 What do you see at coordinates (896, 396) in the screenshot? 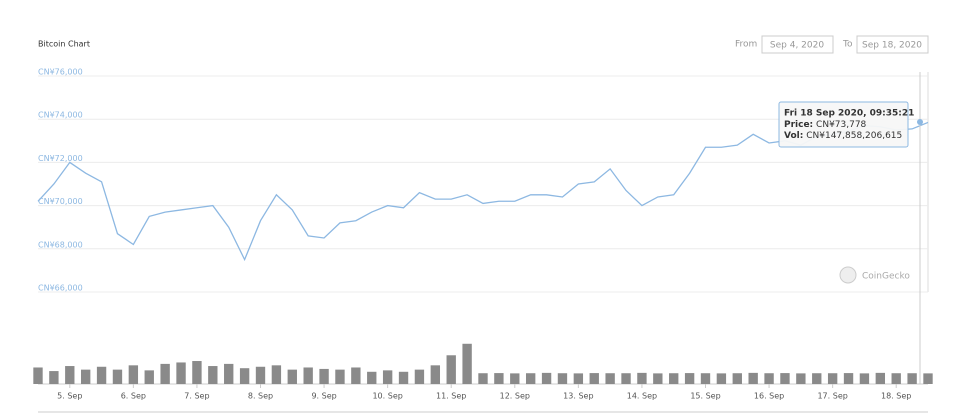
I see `x-tick-label: 18. Sep` at bounding box center [896, 396].